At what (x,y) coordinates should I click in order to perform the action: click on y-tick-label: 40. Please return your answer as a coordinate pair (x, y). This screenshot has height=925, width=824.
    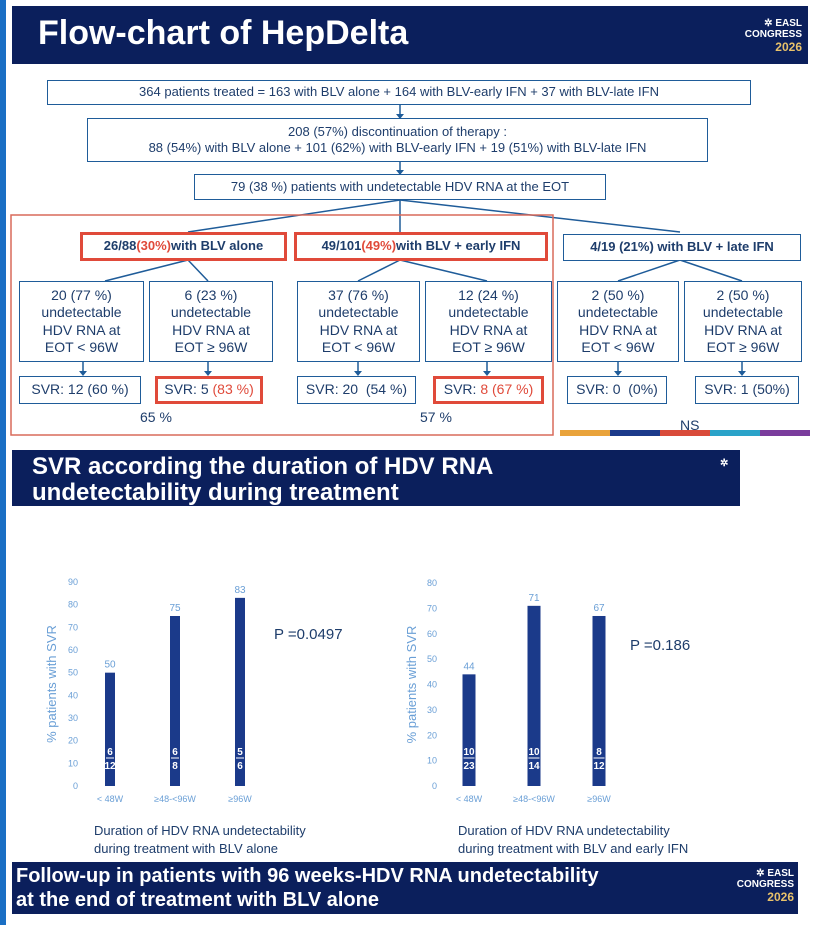
    Looking at the image, I should click on (432, 685).